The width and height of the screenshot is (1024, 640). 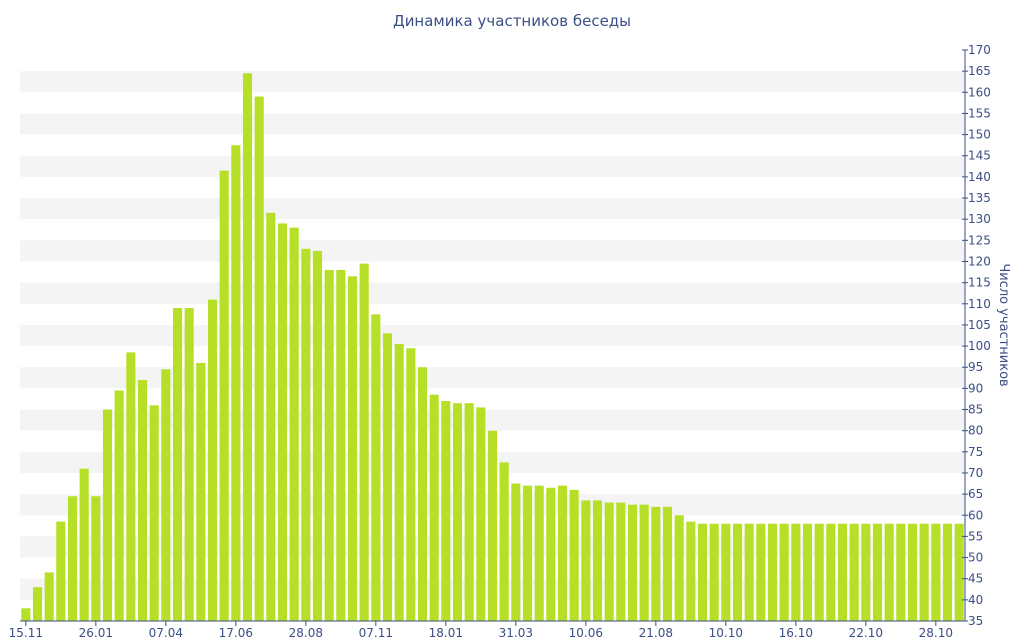 I want to click on y-tick-label: 45, so click(x=975, y=579).